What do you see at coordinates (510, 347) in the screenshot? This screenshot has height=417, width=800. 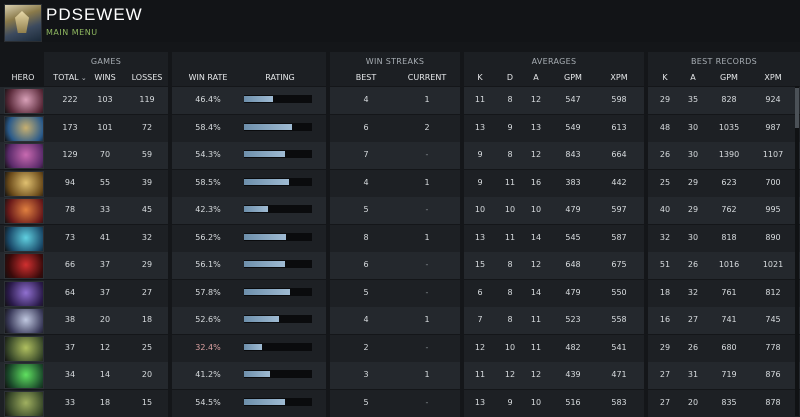 I see `cell-avg-d: 10` at bounding box center [510, 347].